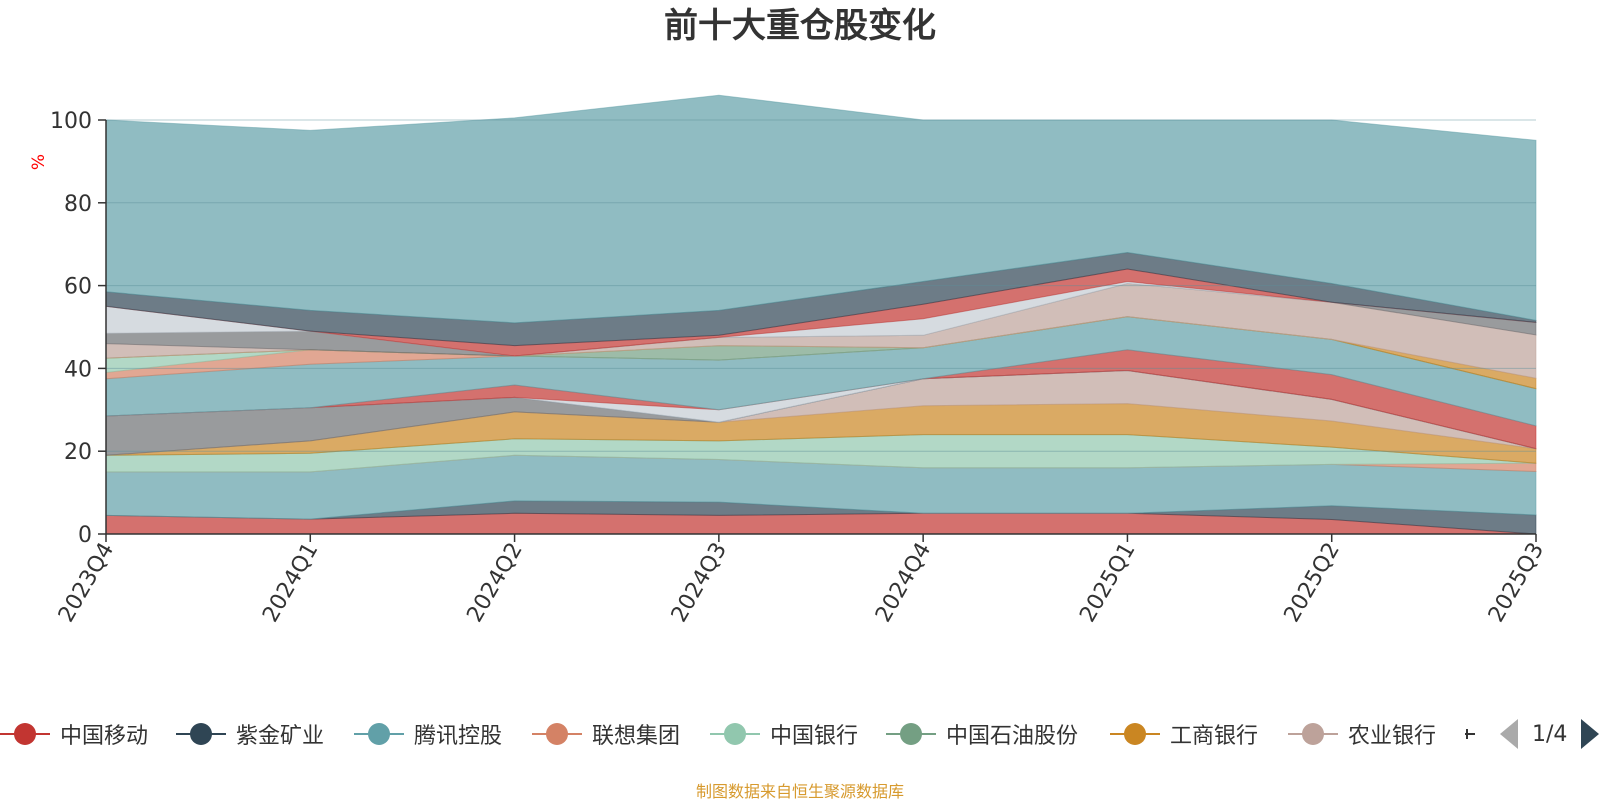 The width and height of the screenshot is (1600, 802). Describe the element at coordinates (1392, 736) in the screenshot. I see `legend-label: 农业银行` at that location.